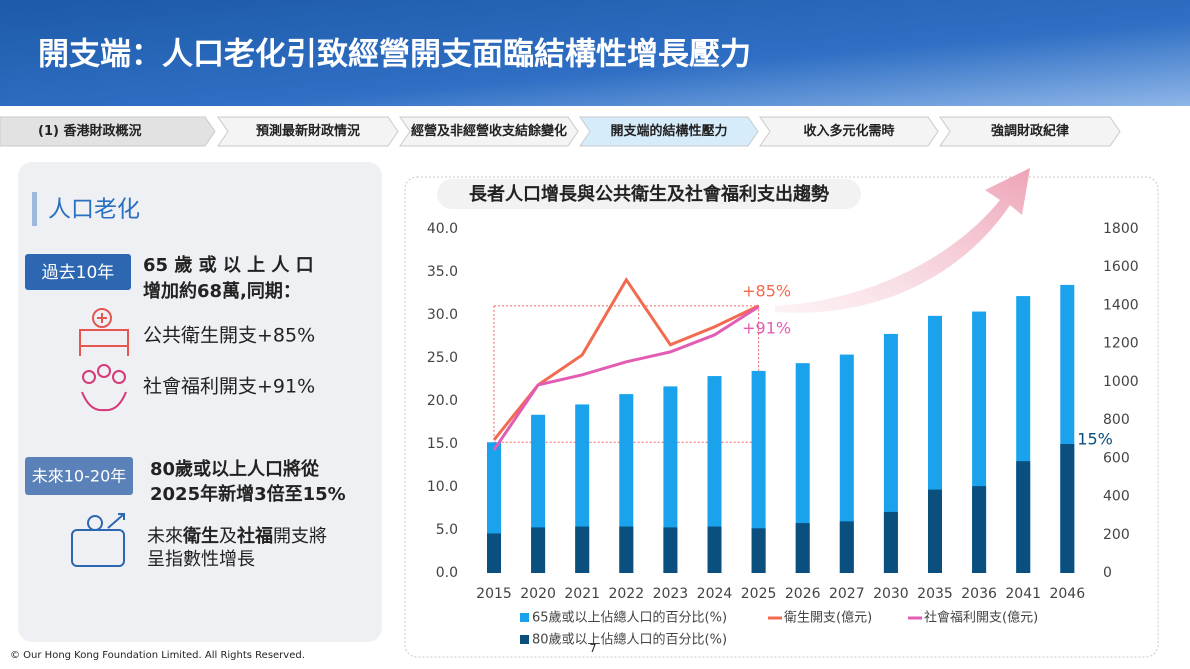  I want to click on text: 增加約68萬,同期：, so click(222, 291).